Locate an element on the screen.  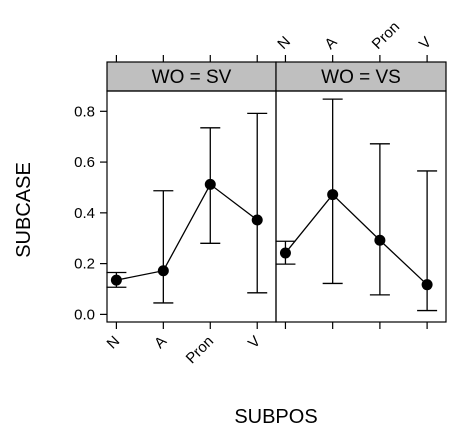
y-tick-label: 0.2 is located at coordinates (84, 264).